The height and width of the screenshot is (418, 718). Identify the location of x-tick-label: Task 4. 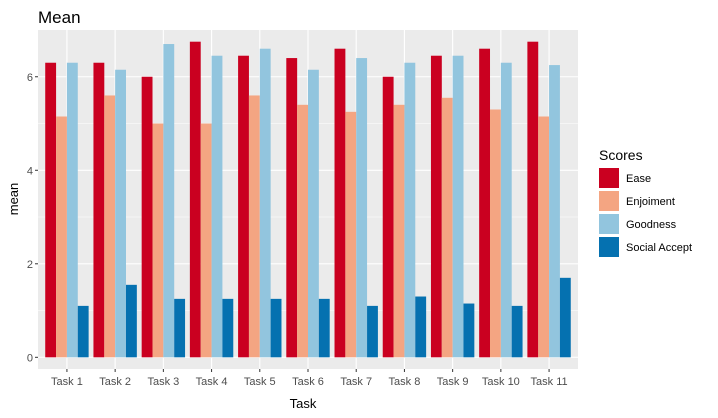
(212, 382).